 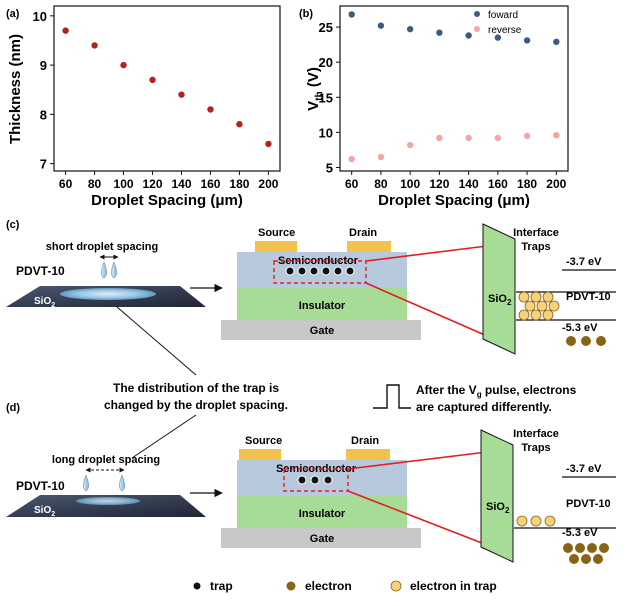 I want to click on caption-left-line-2: changed by the droplet spacing., so click(x=196, y=405).